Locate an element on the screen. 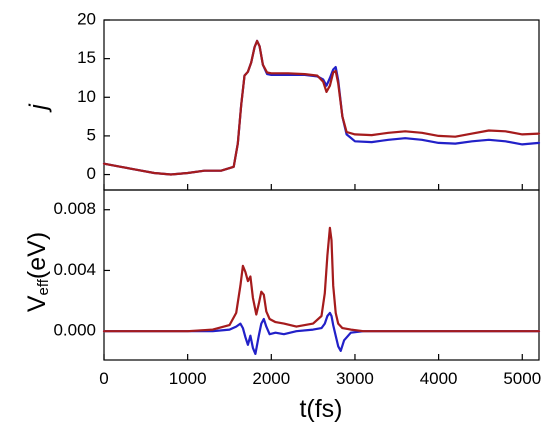  top-y-ticks: 0 5 10 15 20 is located at coordinates (93, 96).